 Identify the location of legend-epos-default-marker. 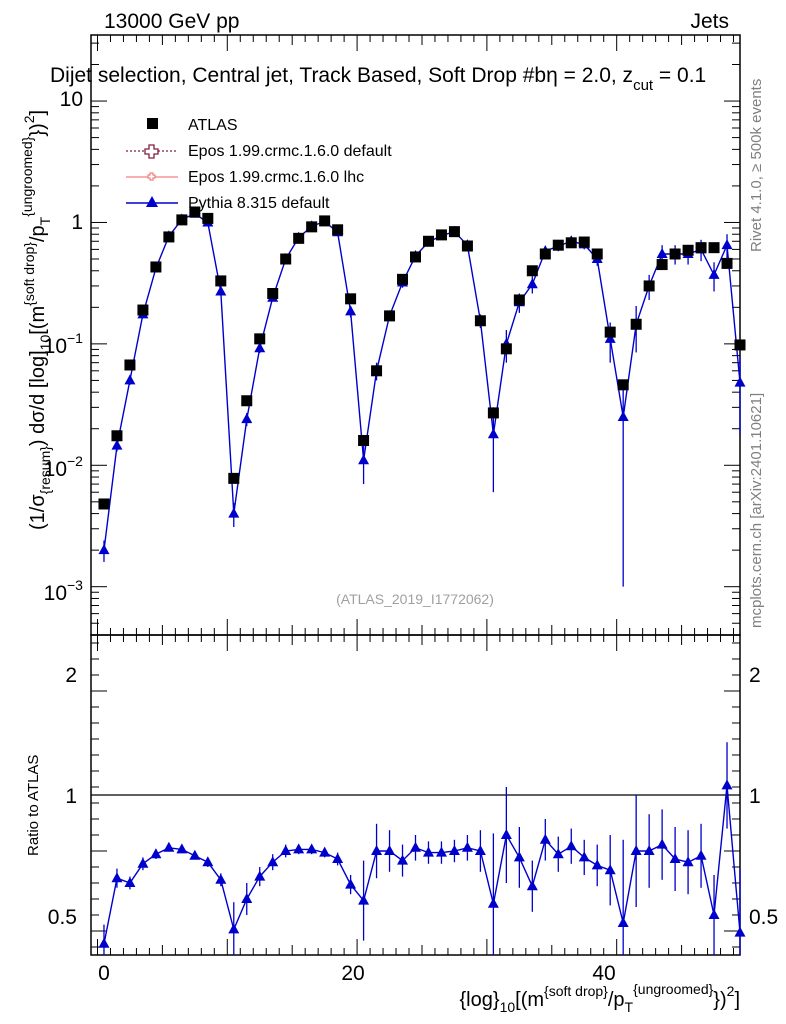
(151, 151).